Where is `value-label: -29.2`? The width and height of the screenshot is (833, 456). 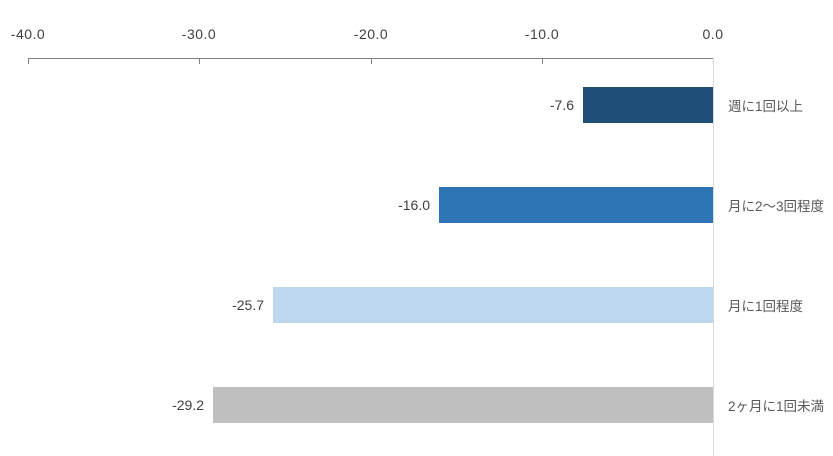
value-label: -29.2 is located at coordinates (188, 405).